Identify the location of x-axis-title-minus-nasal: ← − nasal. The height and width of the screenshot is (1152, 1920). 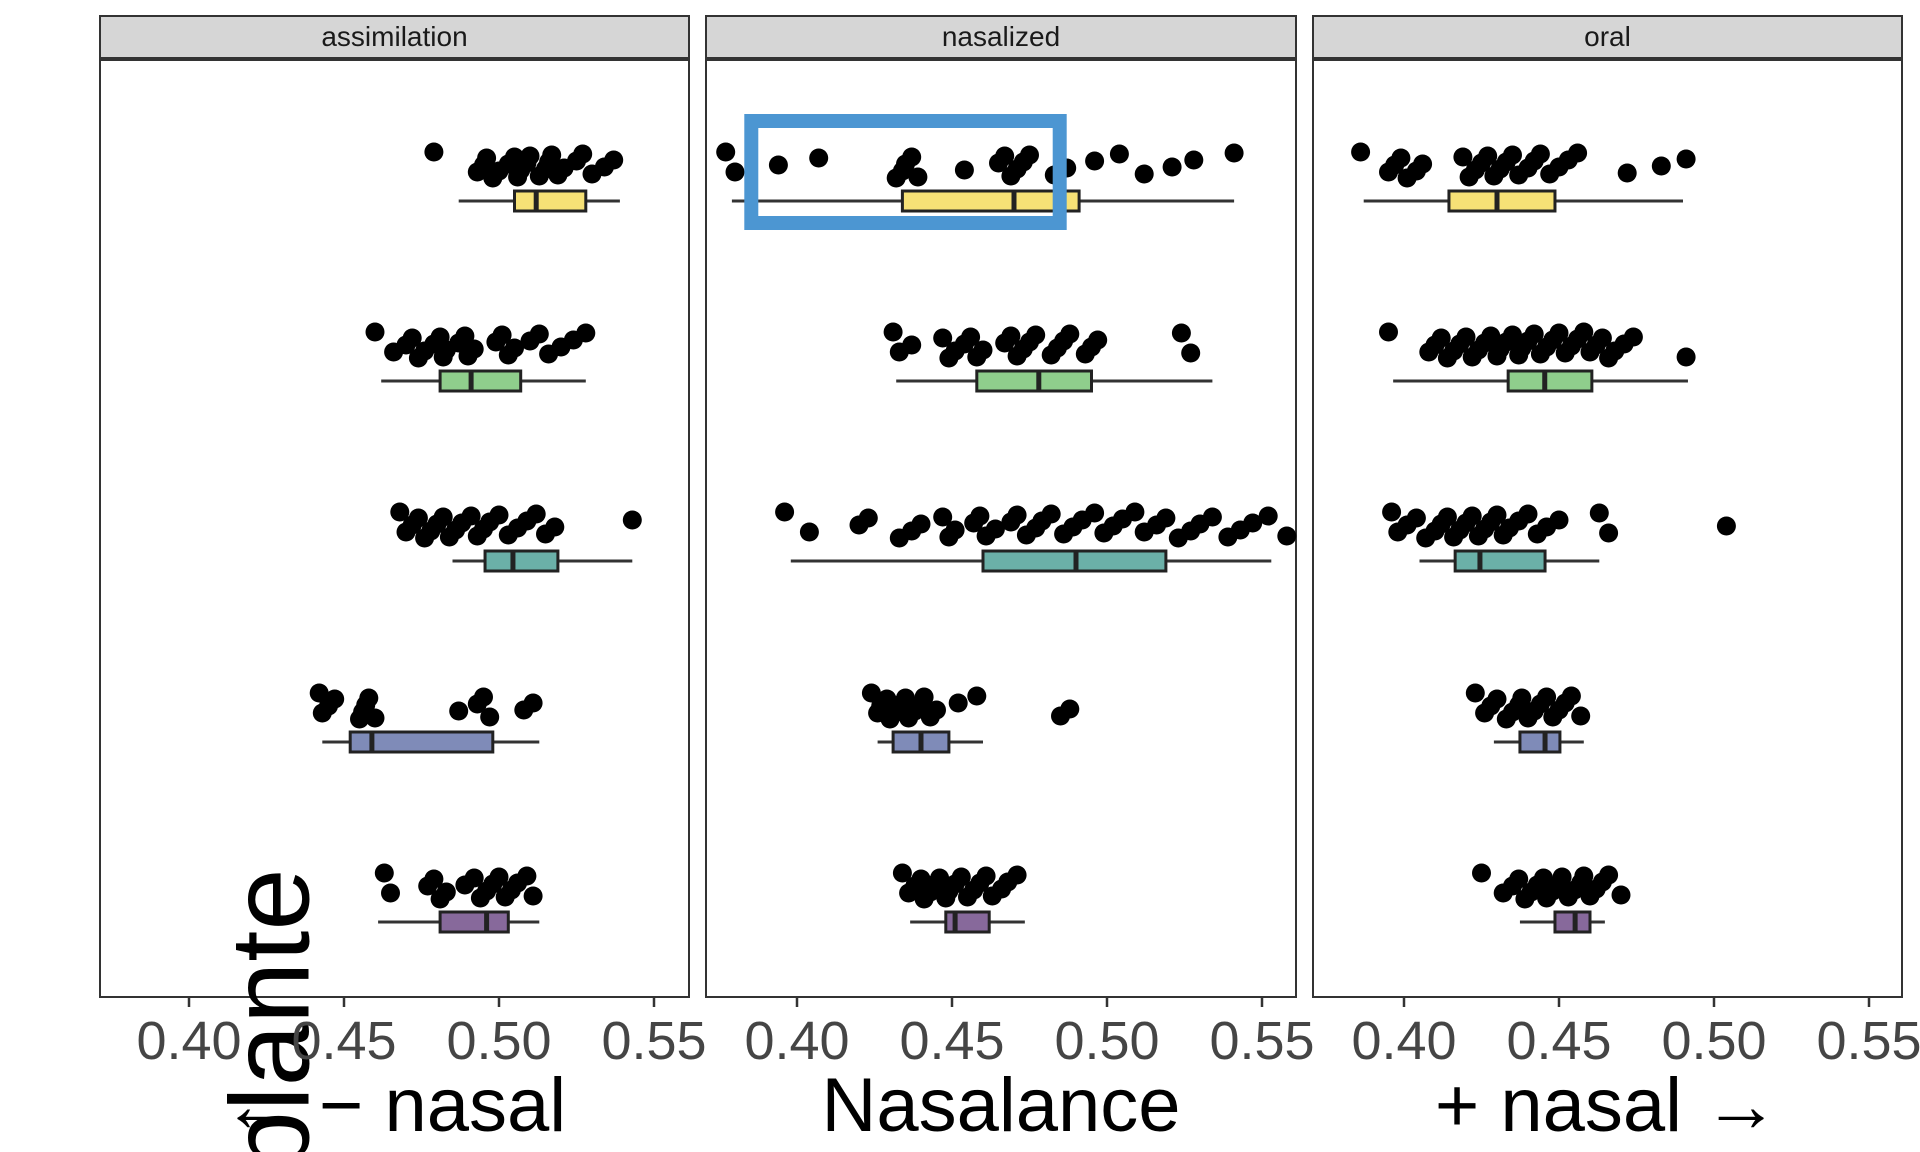
(394, 1105).